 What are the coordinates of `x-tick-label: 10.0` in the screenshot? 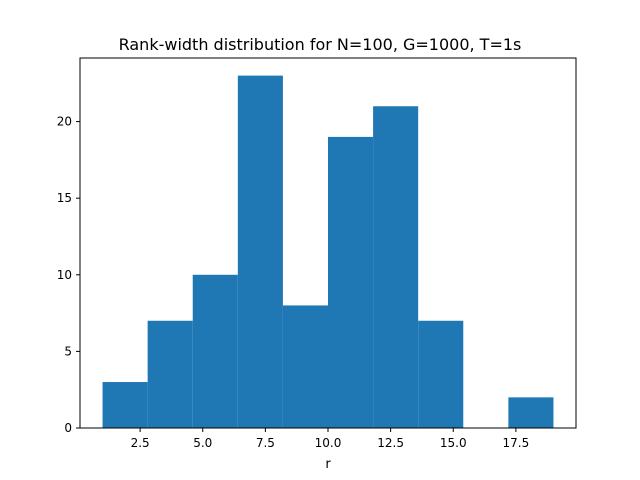 It's located at (328, 443).